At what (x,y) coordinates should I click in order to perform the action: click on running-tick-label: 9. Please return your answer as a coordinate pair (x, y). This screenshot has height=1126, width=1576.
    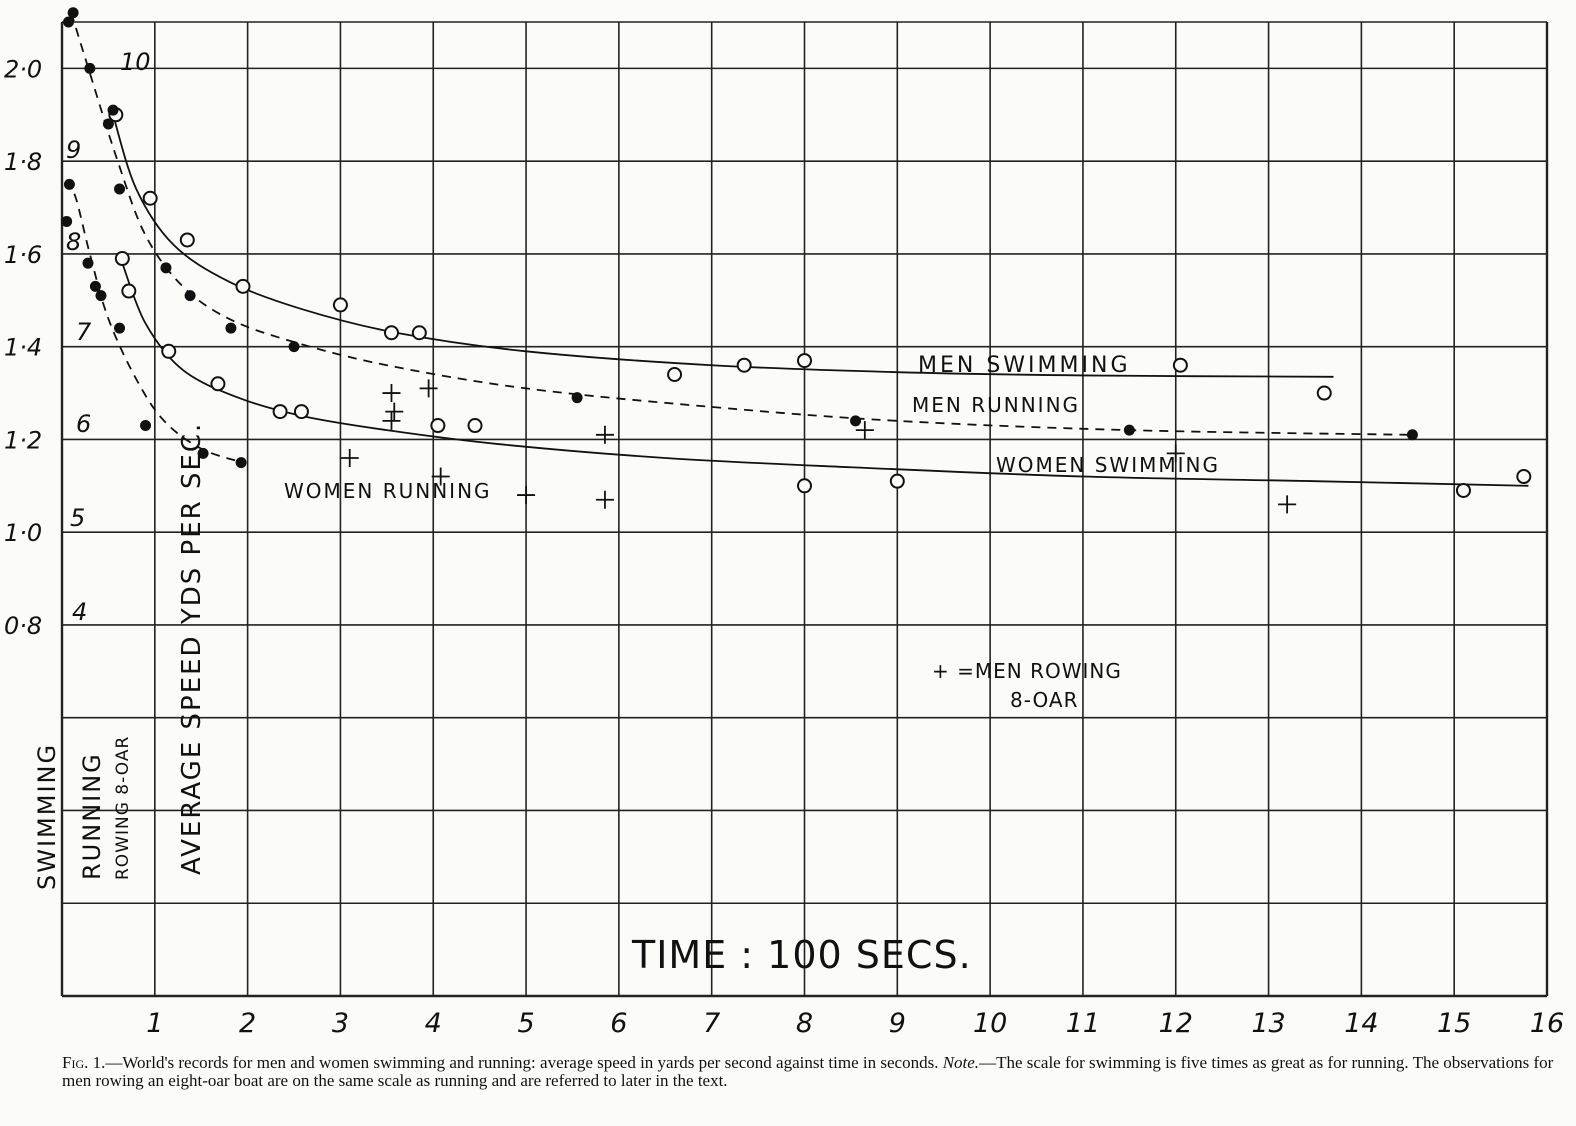
    Looking at the image, I should click on (73, 150).